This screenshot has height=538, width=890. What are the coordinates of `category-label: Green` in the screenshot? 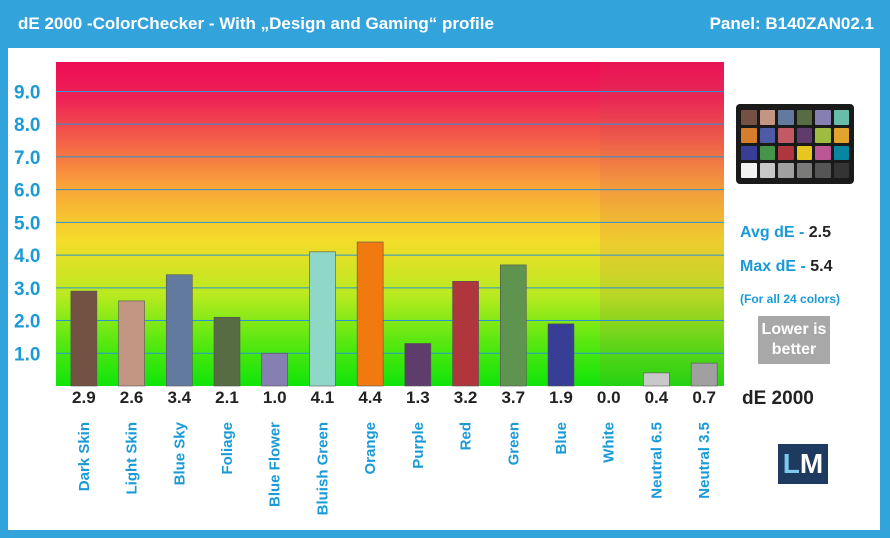 It's located at (513, 443).